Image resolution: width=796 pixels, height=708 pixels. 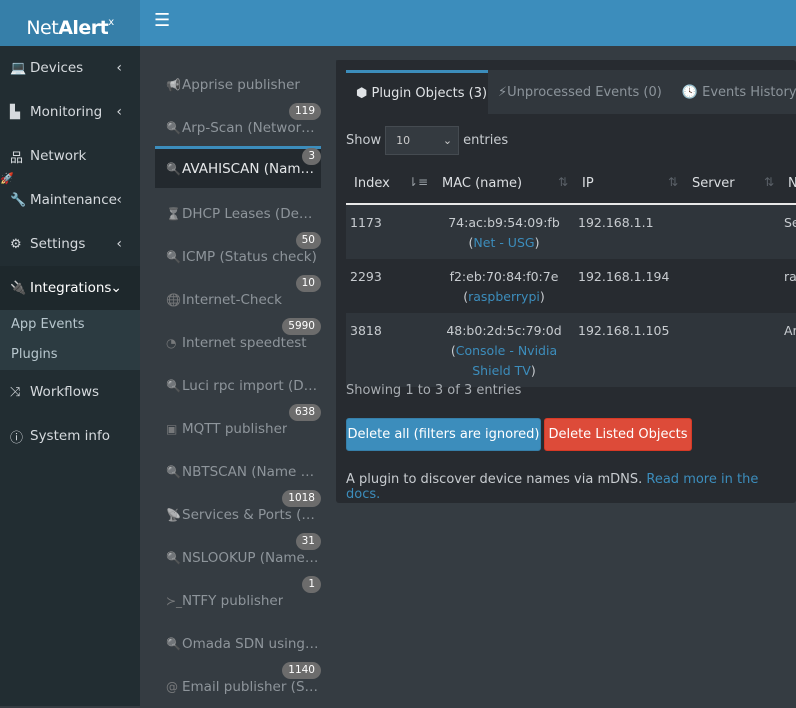 I want to click on rocket-icon: 🚀, so click(x=7, y=178).